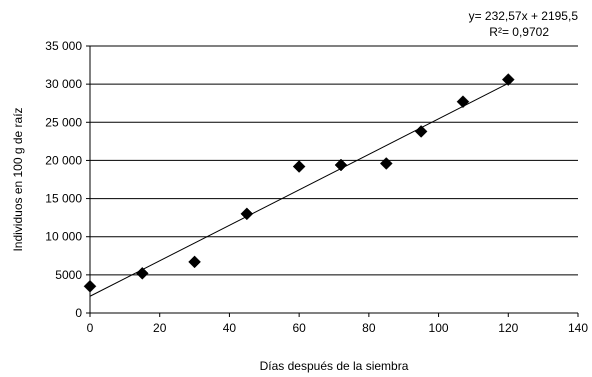  What do you see at coordinates (90, 328) in the screenshot?
I see `x-tick-label: 0` at bounding box center [90, 328].